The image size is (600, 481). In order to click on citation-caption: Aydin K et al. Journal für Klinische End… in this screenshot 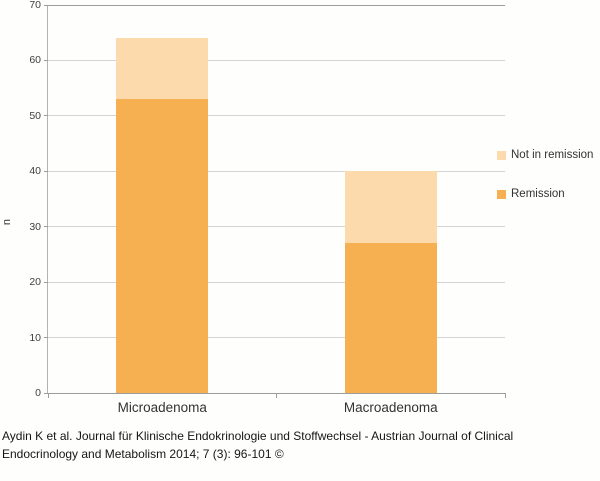, I will do `click(300, 445)`.